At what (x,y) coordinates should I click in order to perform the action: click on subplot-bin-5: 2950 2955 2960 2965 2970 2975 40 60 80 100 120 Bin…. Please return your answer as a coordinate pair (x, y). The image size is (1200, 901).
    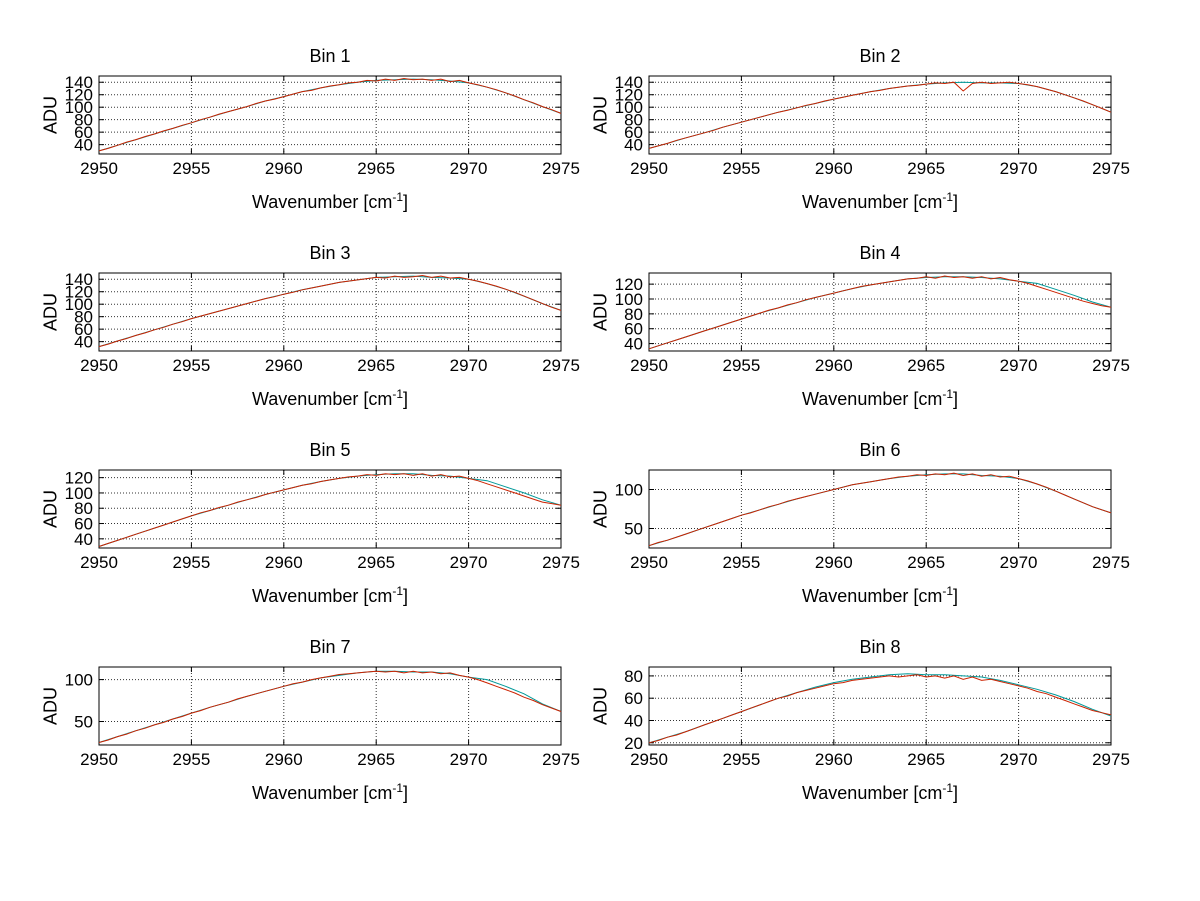
    Looking at the image, I should click on (315, 529).